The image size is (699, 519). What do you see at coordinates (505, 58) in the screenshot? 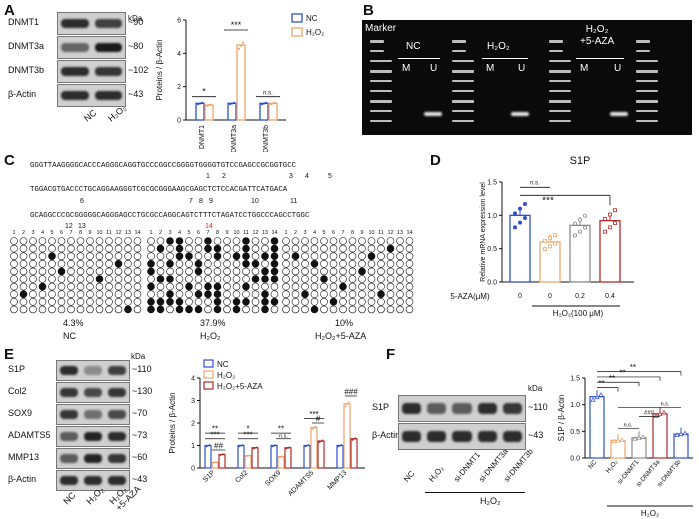
I see `gel-line` at bounding box center [505, 58].